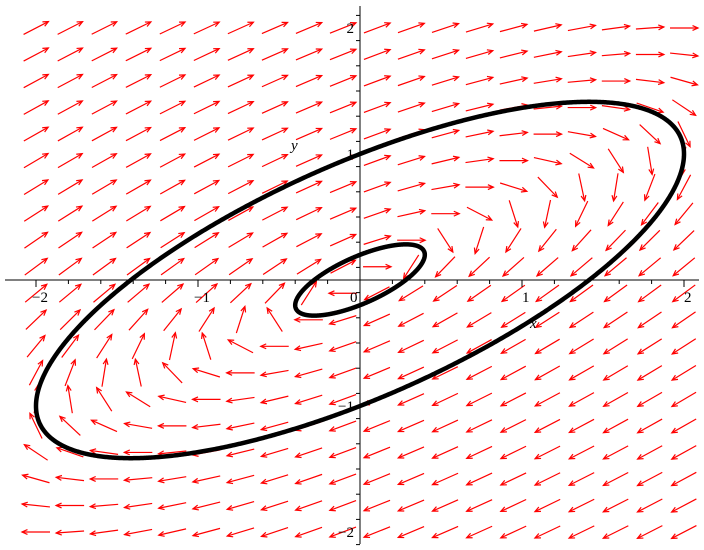 The image size is (704, 550). I want to click on x-tick-label: −1, so click(202, 298).